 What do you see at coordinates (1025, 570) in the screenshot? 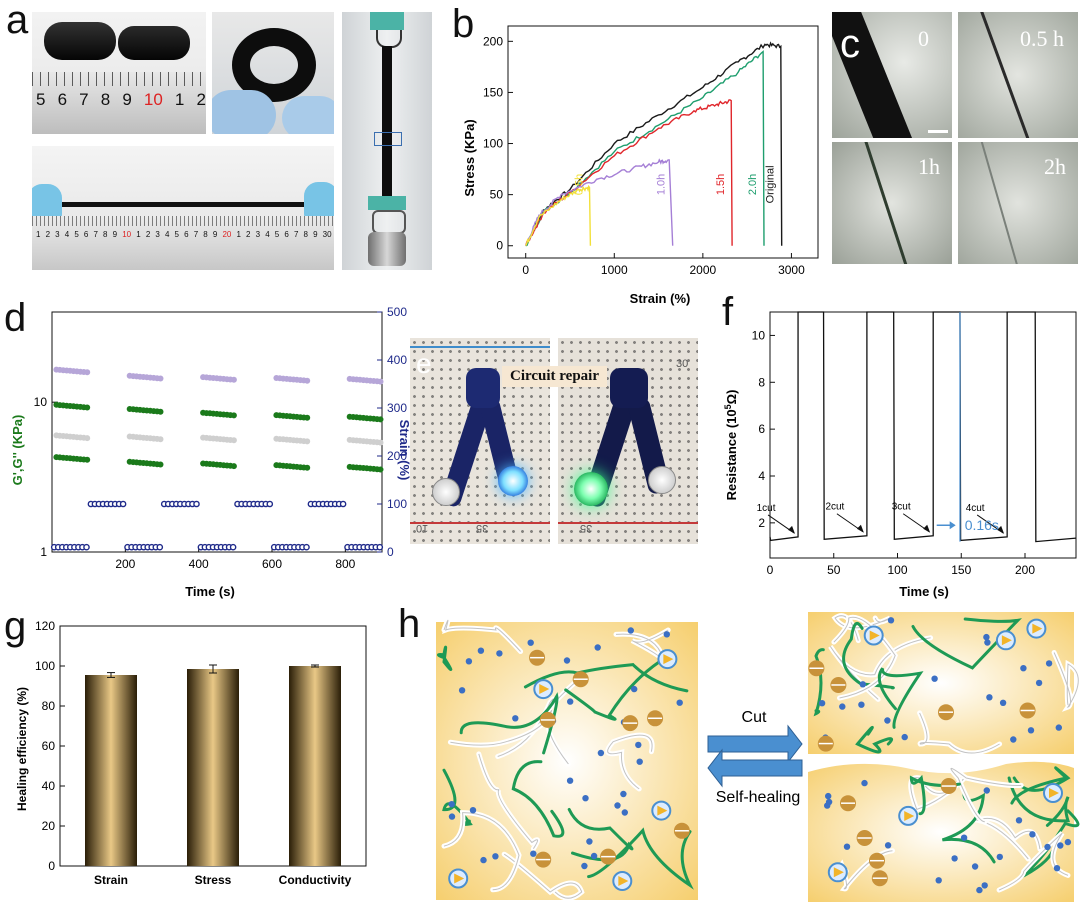
I see `f-xtick-label: 200` at bounding box center [1025, 570].